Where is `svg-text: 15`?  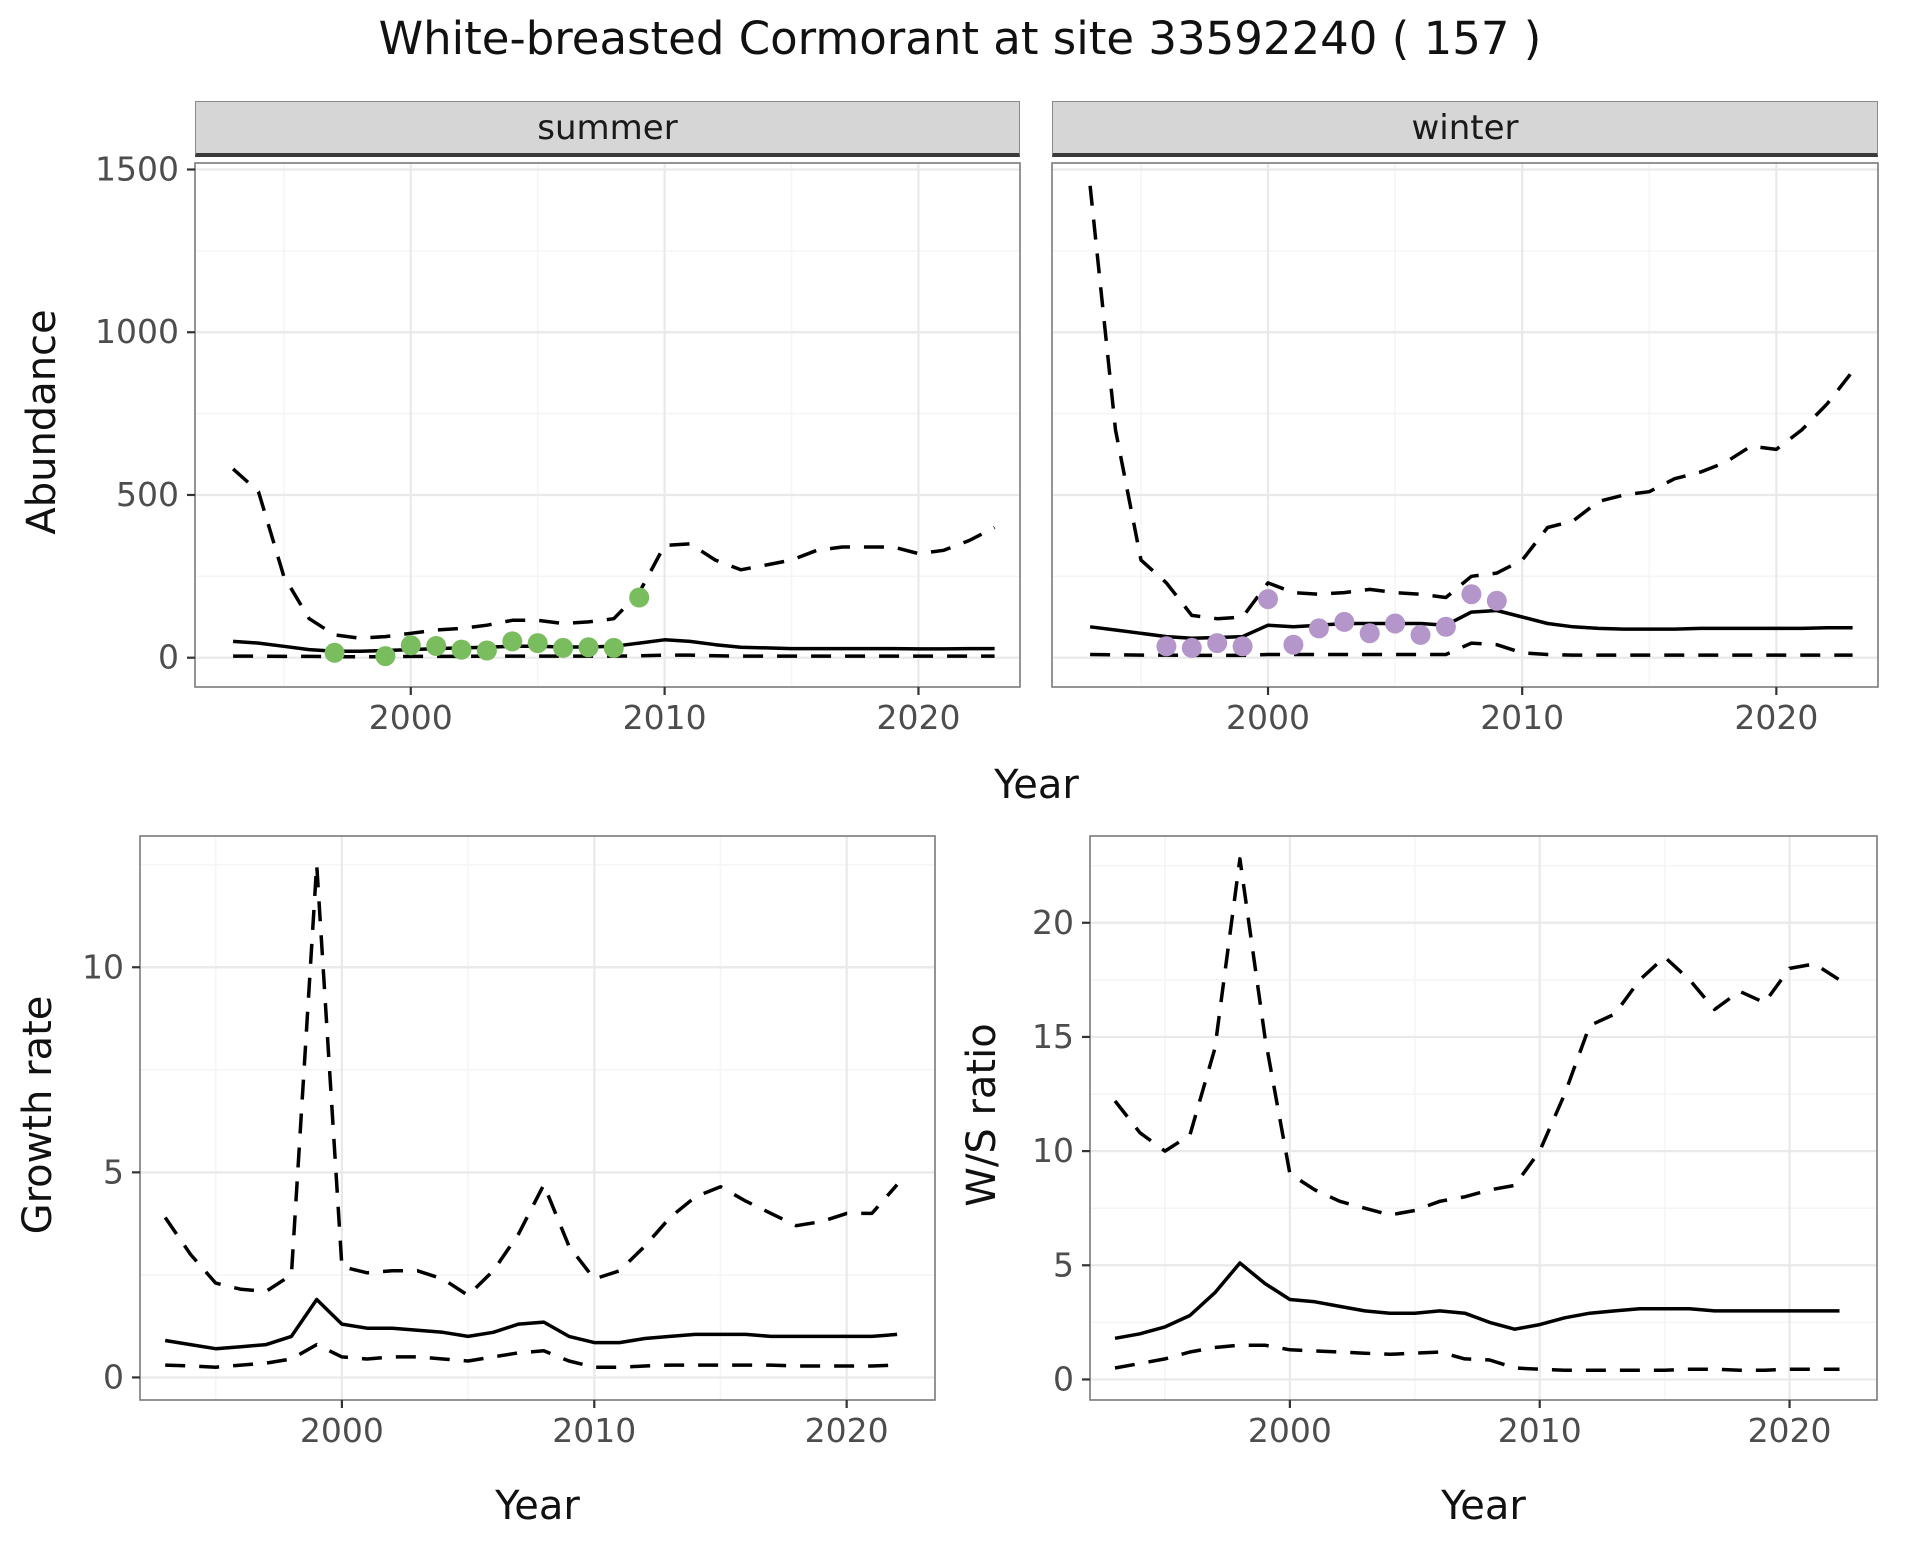
svg-text: 15 is located at coordinates (1053, 1036).